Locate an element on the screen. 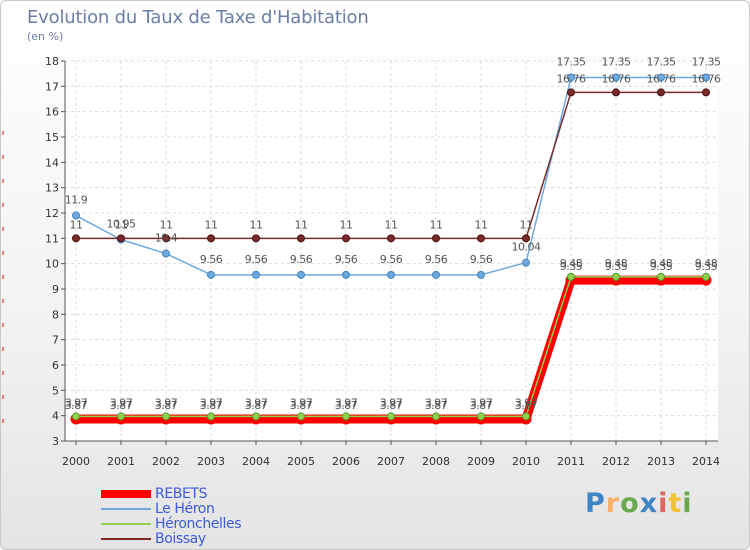  legend-label-heronchelles: Héronchelles is located at coordinates (198, 524).